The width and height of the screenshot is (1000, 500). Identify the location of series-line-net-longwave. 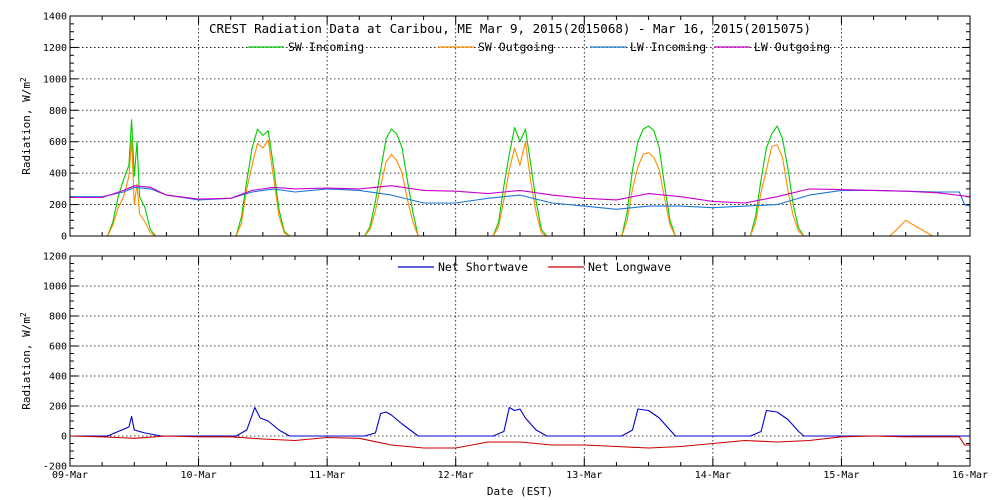
(519, 442).